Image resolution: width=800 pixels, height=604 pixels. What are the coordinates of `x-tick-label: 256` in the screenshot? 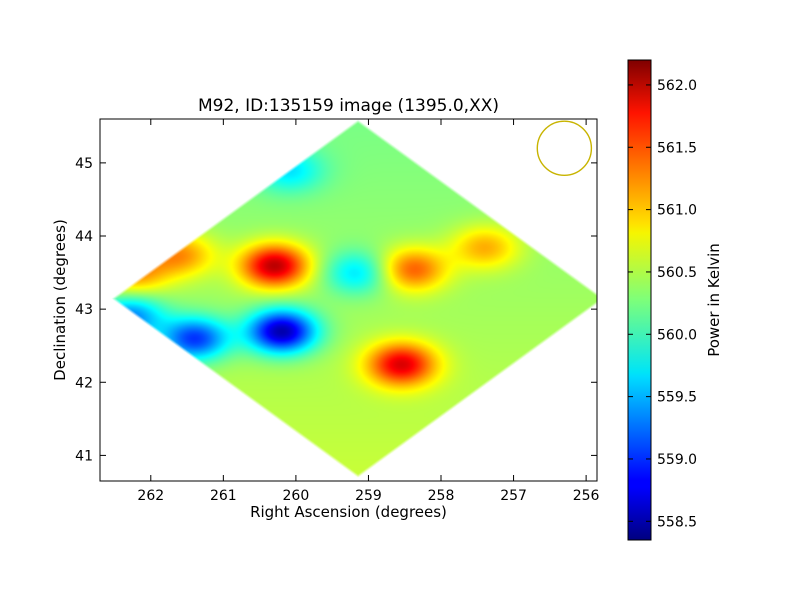 It's located at (586, 496).